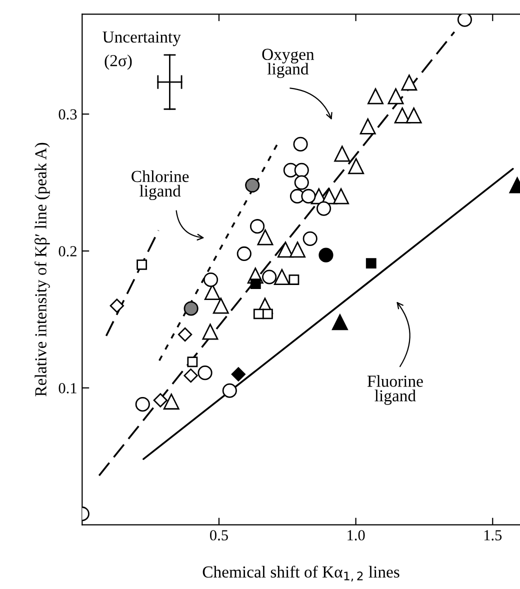 The width and height of the screenshot is (520, 589). What do you see at coordinates (67, 251) in the screenshot?
I see `y-tick-label: 0.2` at bounding box center [67, 251].